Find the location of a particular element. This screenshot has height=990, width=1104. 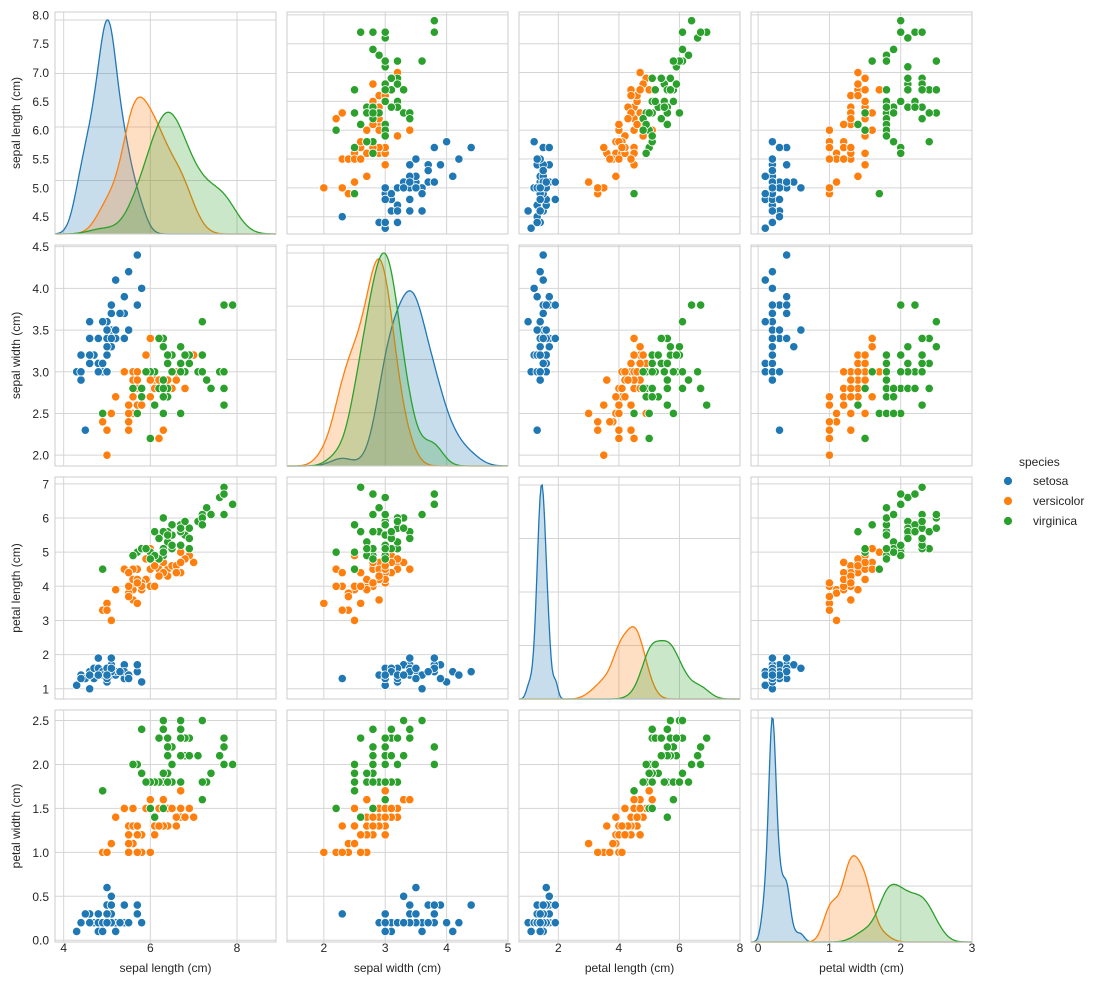

kde-fill-setosa is located at coordinates (397, 378).